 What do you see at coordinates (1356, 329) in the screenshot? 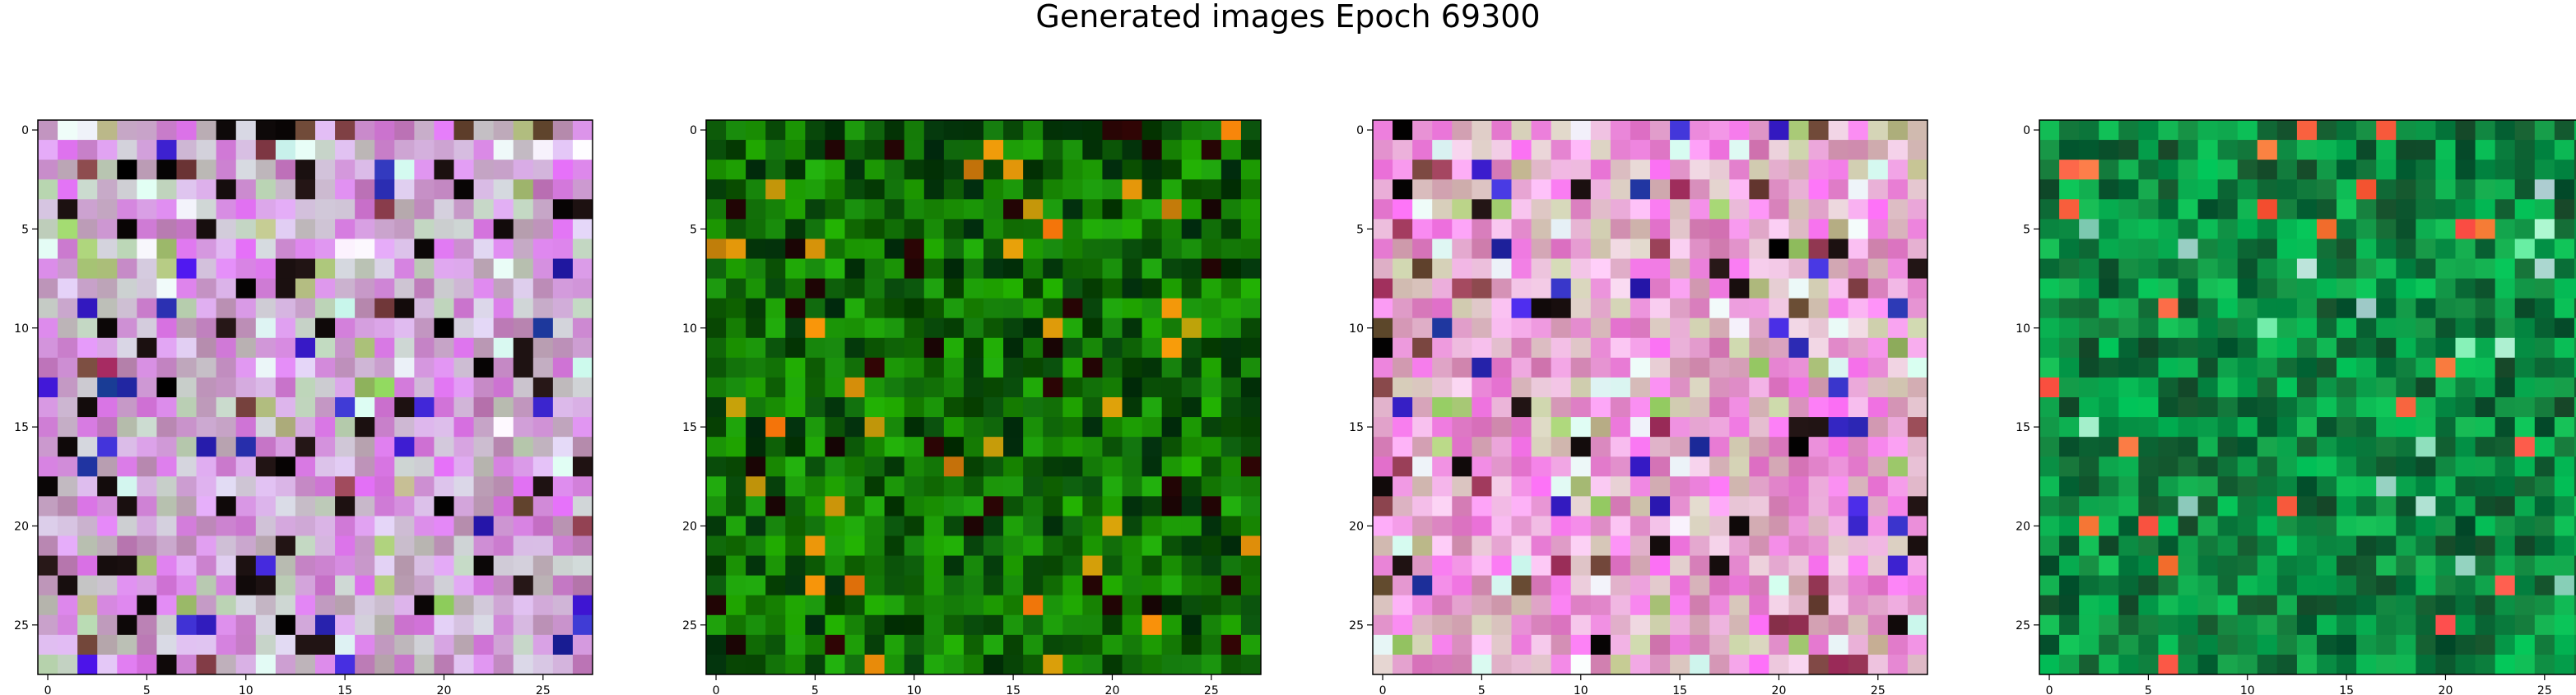
I see `y-tick-label: 10` at bounding box center [1356, 329].